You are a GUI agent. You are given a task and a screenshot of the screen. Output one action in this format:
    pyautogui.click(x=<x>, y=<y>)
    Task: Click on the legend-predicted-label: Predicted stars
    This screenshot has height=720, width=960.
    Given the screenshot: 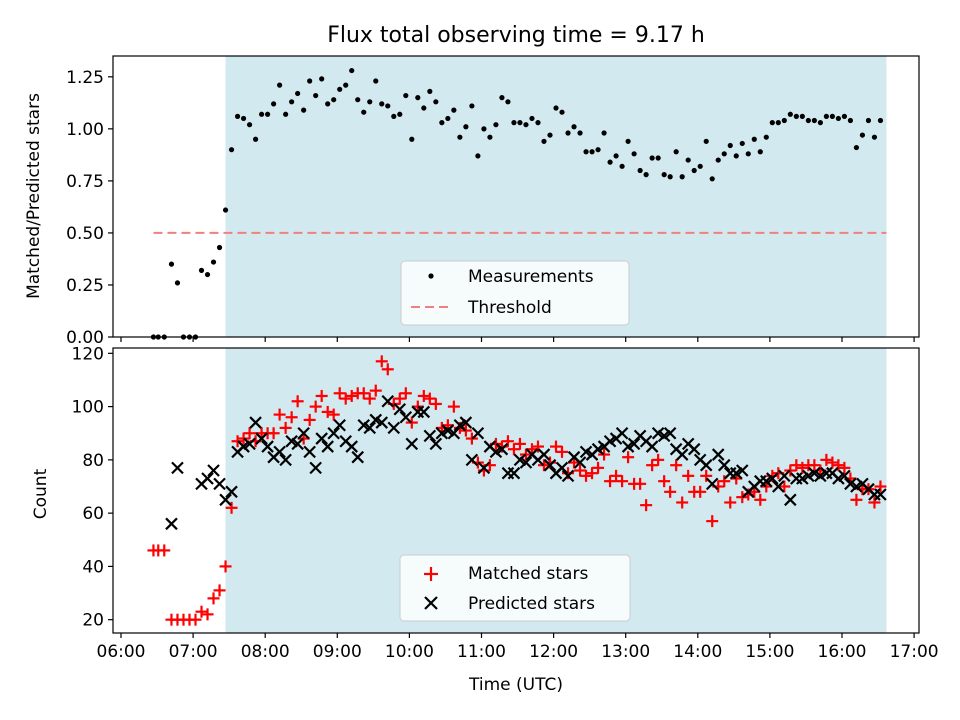 What is the action you would take?
    pyautogui.click(x=531, y=604)
    